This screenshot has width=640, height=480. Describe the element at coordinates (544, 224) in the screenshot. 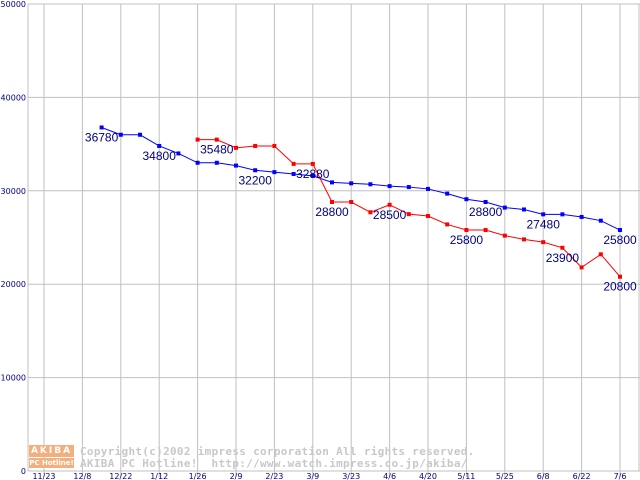

I see `blue-data-label: 27480` at that location.